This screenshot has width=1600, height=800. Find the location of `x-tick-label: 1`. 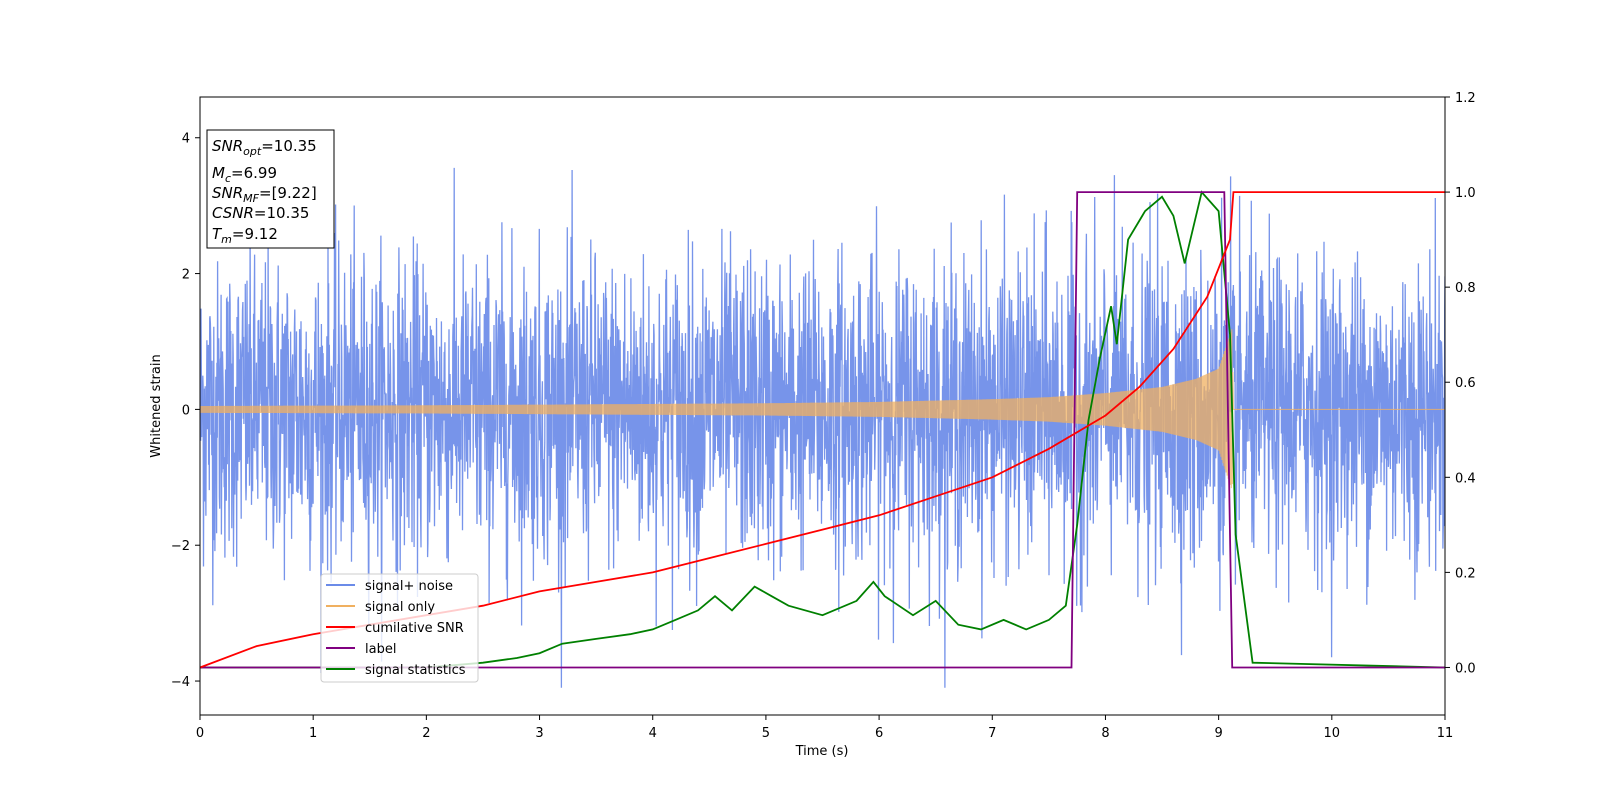

x-tick-label: 1 is located at coordinates (313, 733).